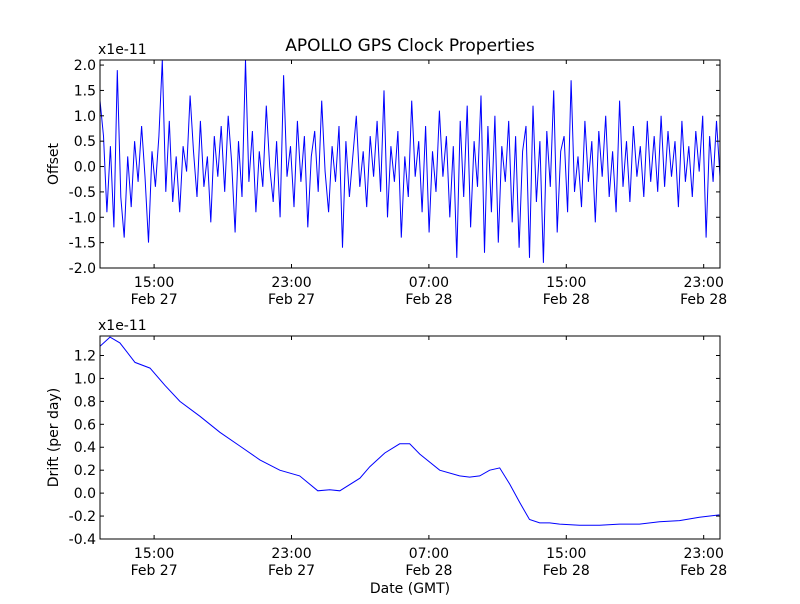 This screenshot has width=800, height=604. What do you see at coordinates (54, 163) in the screenshot?
I see `y-axis-label: Offset` at bounding box center [54, 163].